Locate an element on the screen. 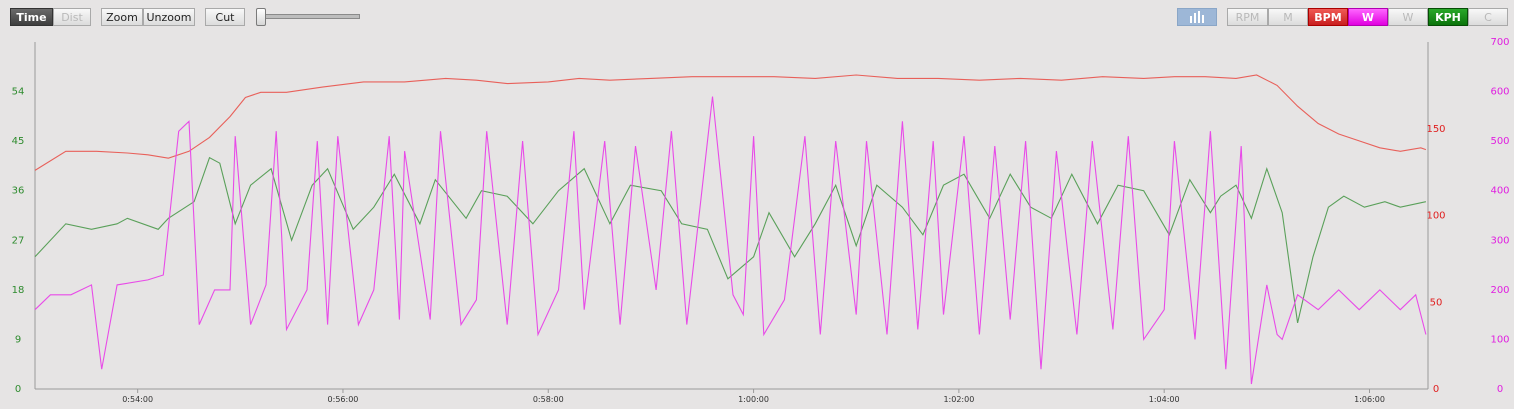 The width and height of the screenshot is (1514, 409). m-toggle: M is located at coordinates (1288, 17).